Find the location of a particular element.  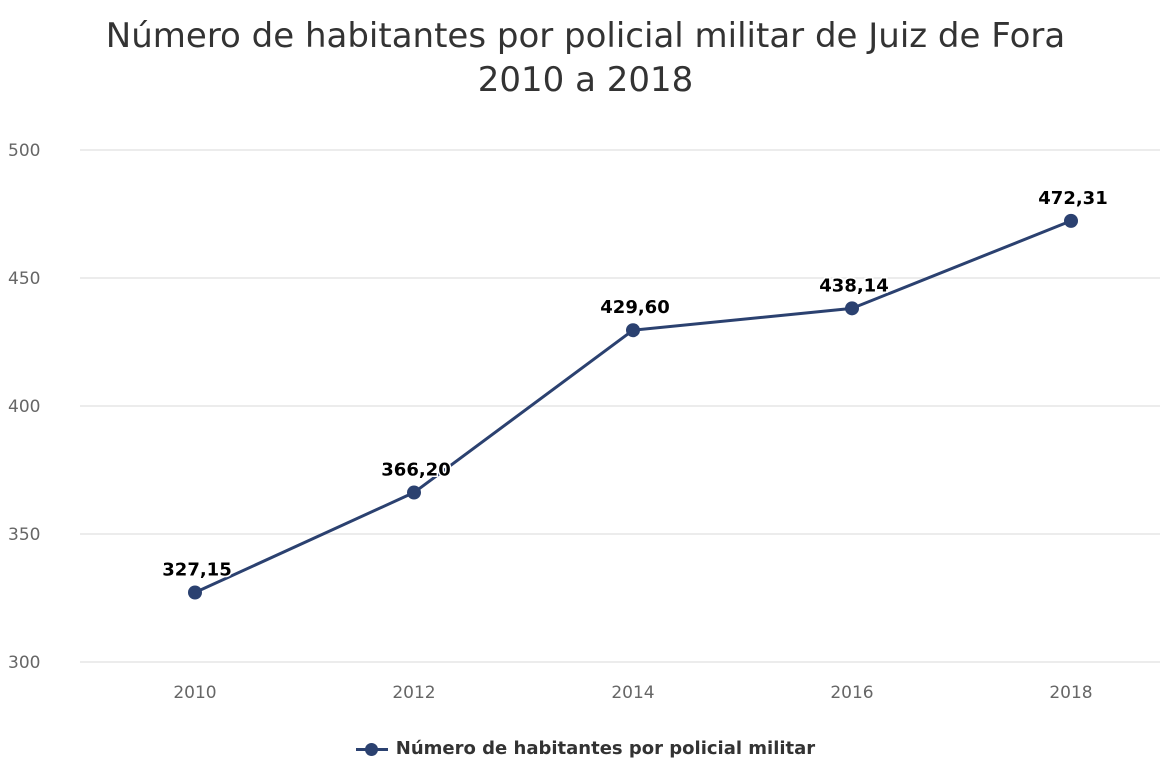

x-axis-tick-labels: 2010 2012 2014 2016 2018 is located at coordinates (632, 693).